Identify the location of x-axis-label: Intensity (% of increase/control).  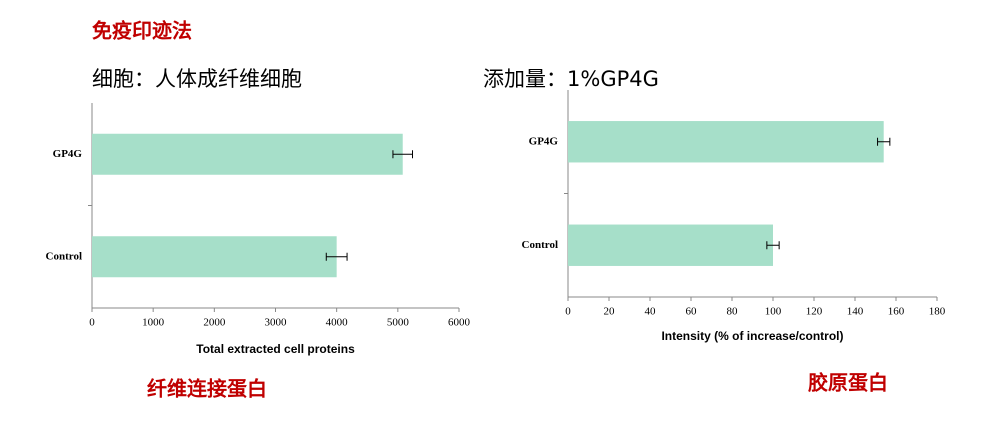
(752, 336).